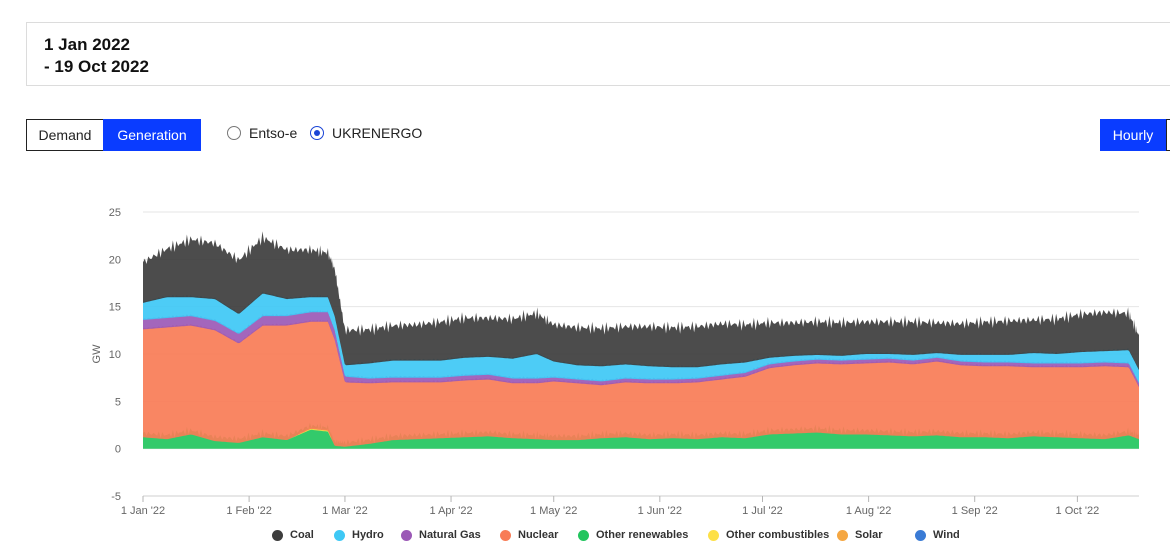 Image resolution: width=1170 pixels, height=552 pixels. I want to click on legend-item-solar: Solar, so click(860, 535).